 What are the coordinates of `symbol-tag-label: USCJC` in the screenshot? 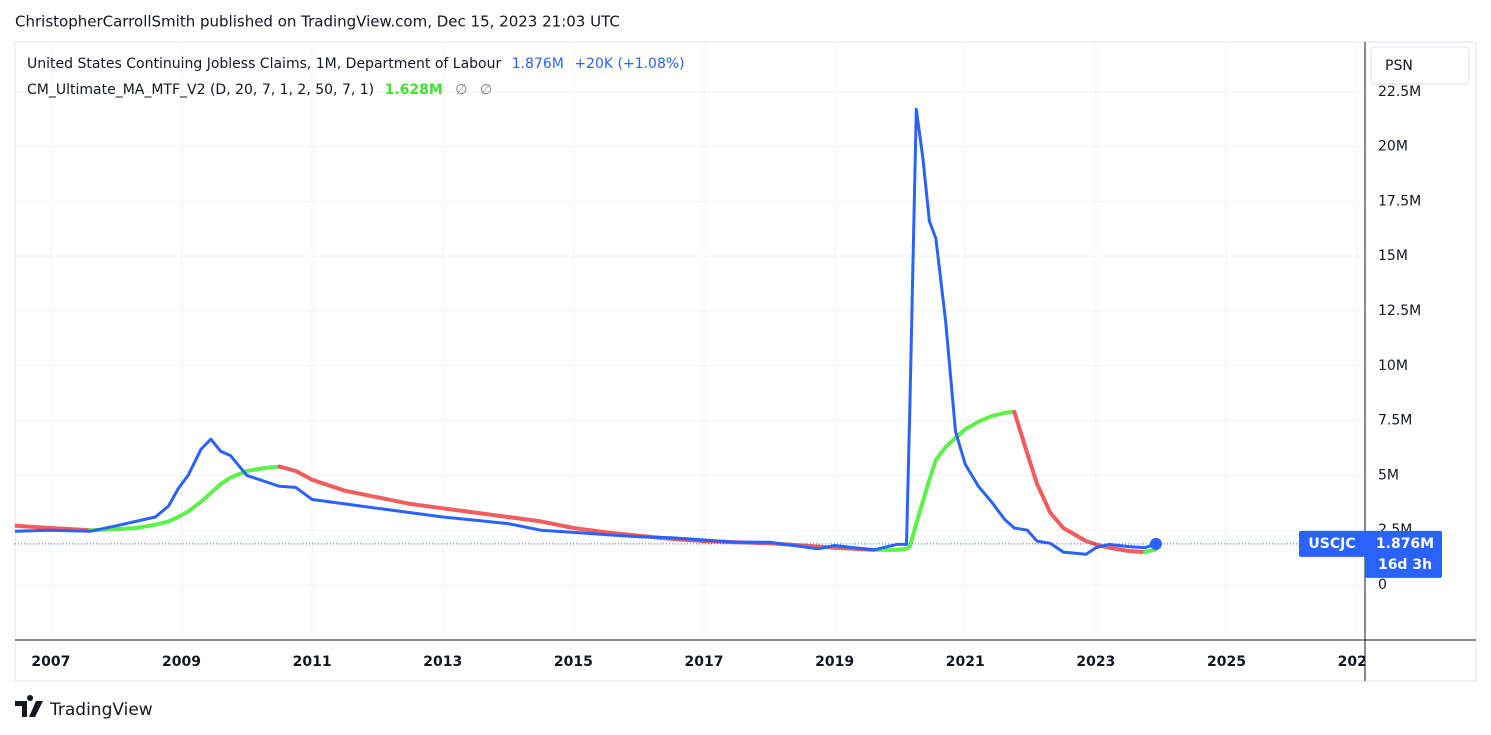 It's located at (1331, 544).